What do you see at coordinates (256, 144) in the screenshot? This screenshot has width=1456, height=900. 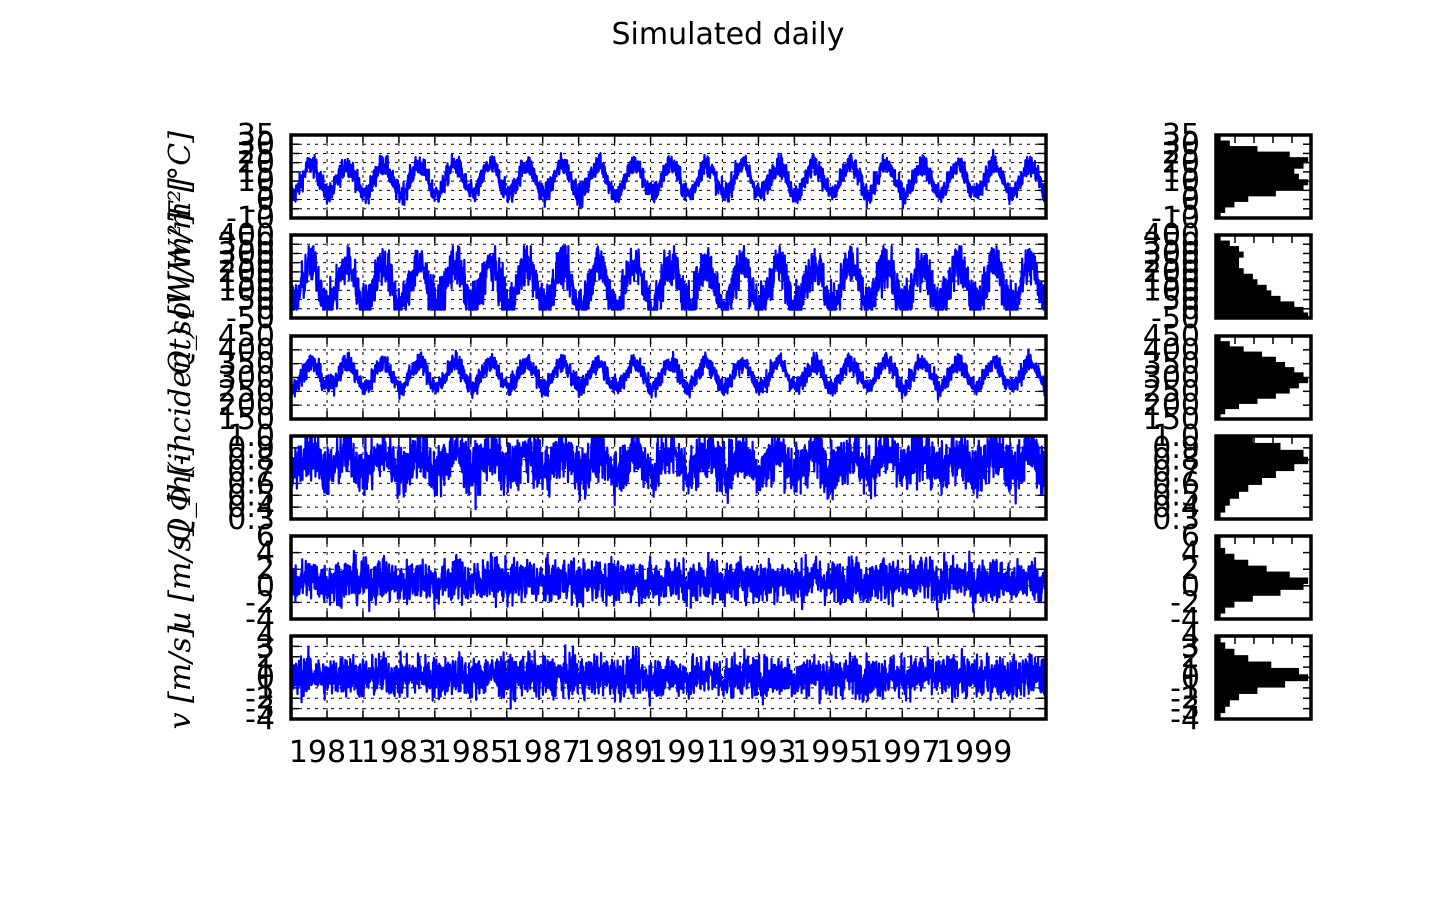 I see `y-tick-label: 30` at bounding box center [256, 144].